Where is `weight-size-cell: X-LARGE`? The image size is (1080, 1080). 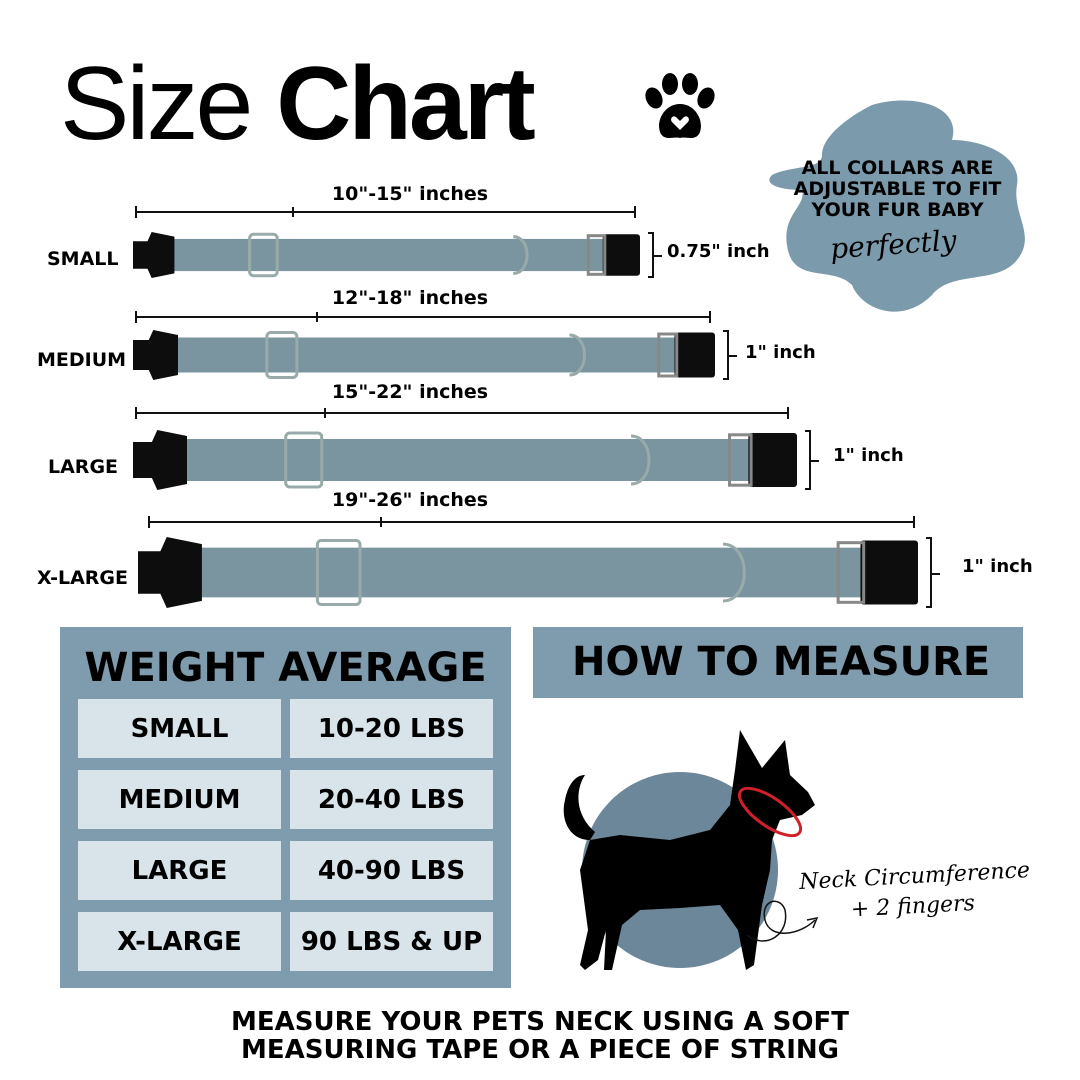
weight-size-cell: X-LARGE is located at coordinates (179, 941).